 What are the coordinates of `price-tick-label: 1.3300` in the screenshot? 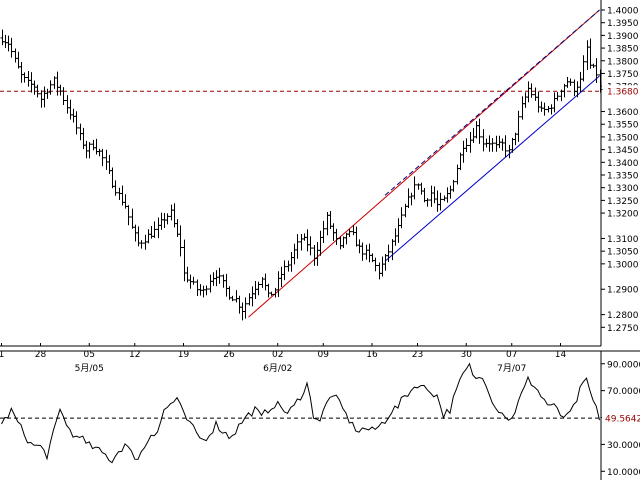 It's located at (623, 189).